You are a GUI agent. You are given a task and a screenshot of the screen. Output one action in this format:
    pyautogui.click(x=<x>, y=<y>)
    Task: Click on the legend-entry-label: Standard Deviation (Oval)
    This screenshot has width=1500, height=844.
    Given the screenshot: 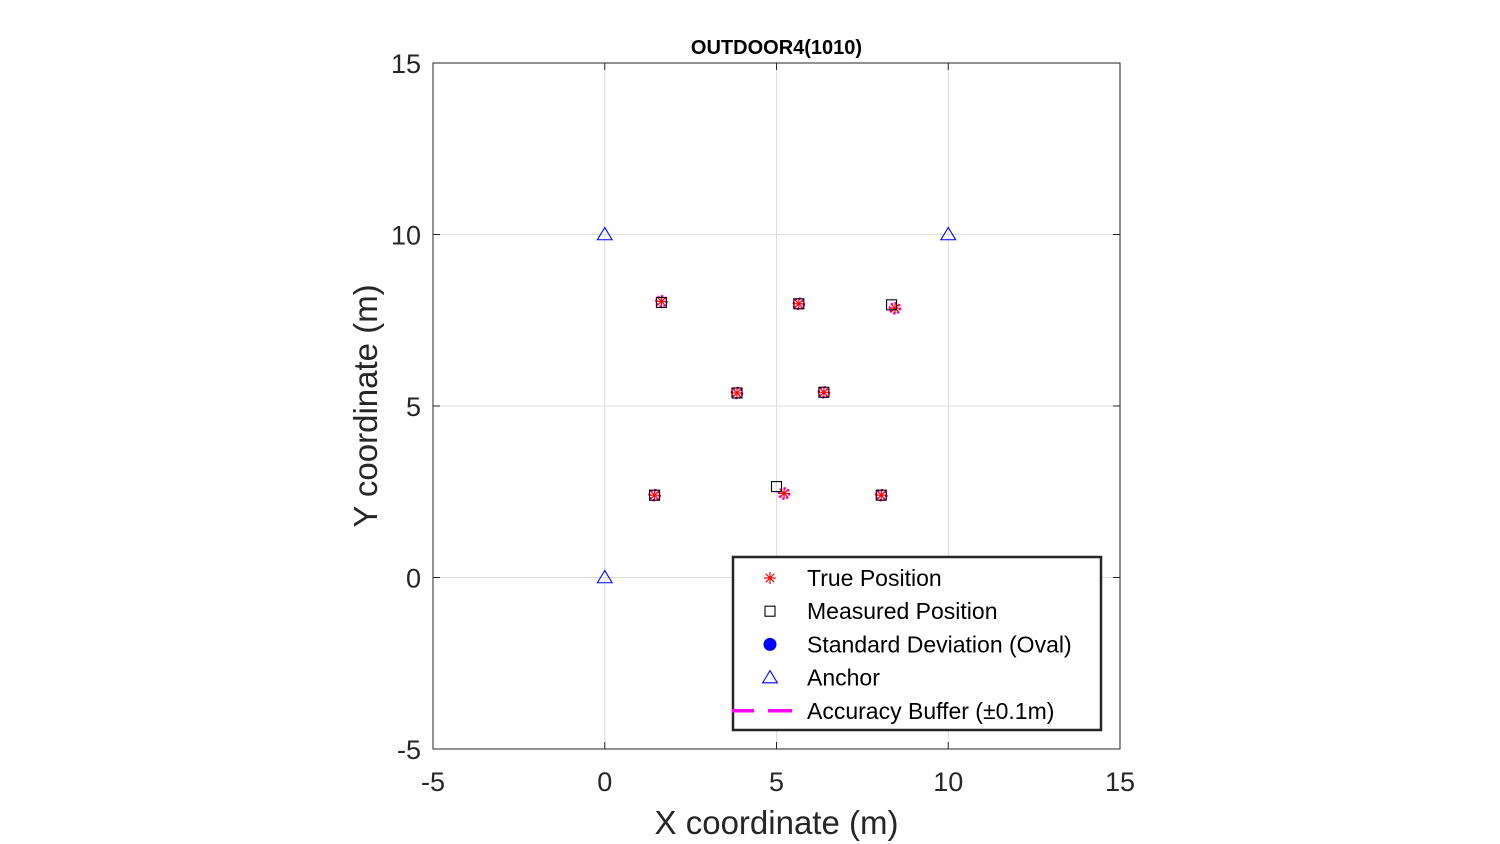 What is the action you would take?
    pyautogui.click(x=939, y=644)
    